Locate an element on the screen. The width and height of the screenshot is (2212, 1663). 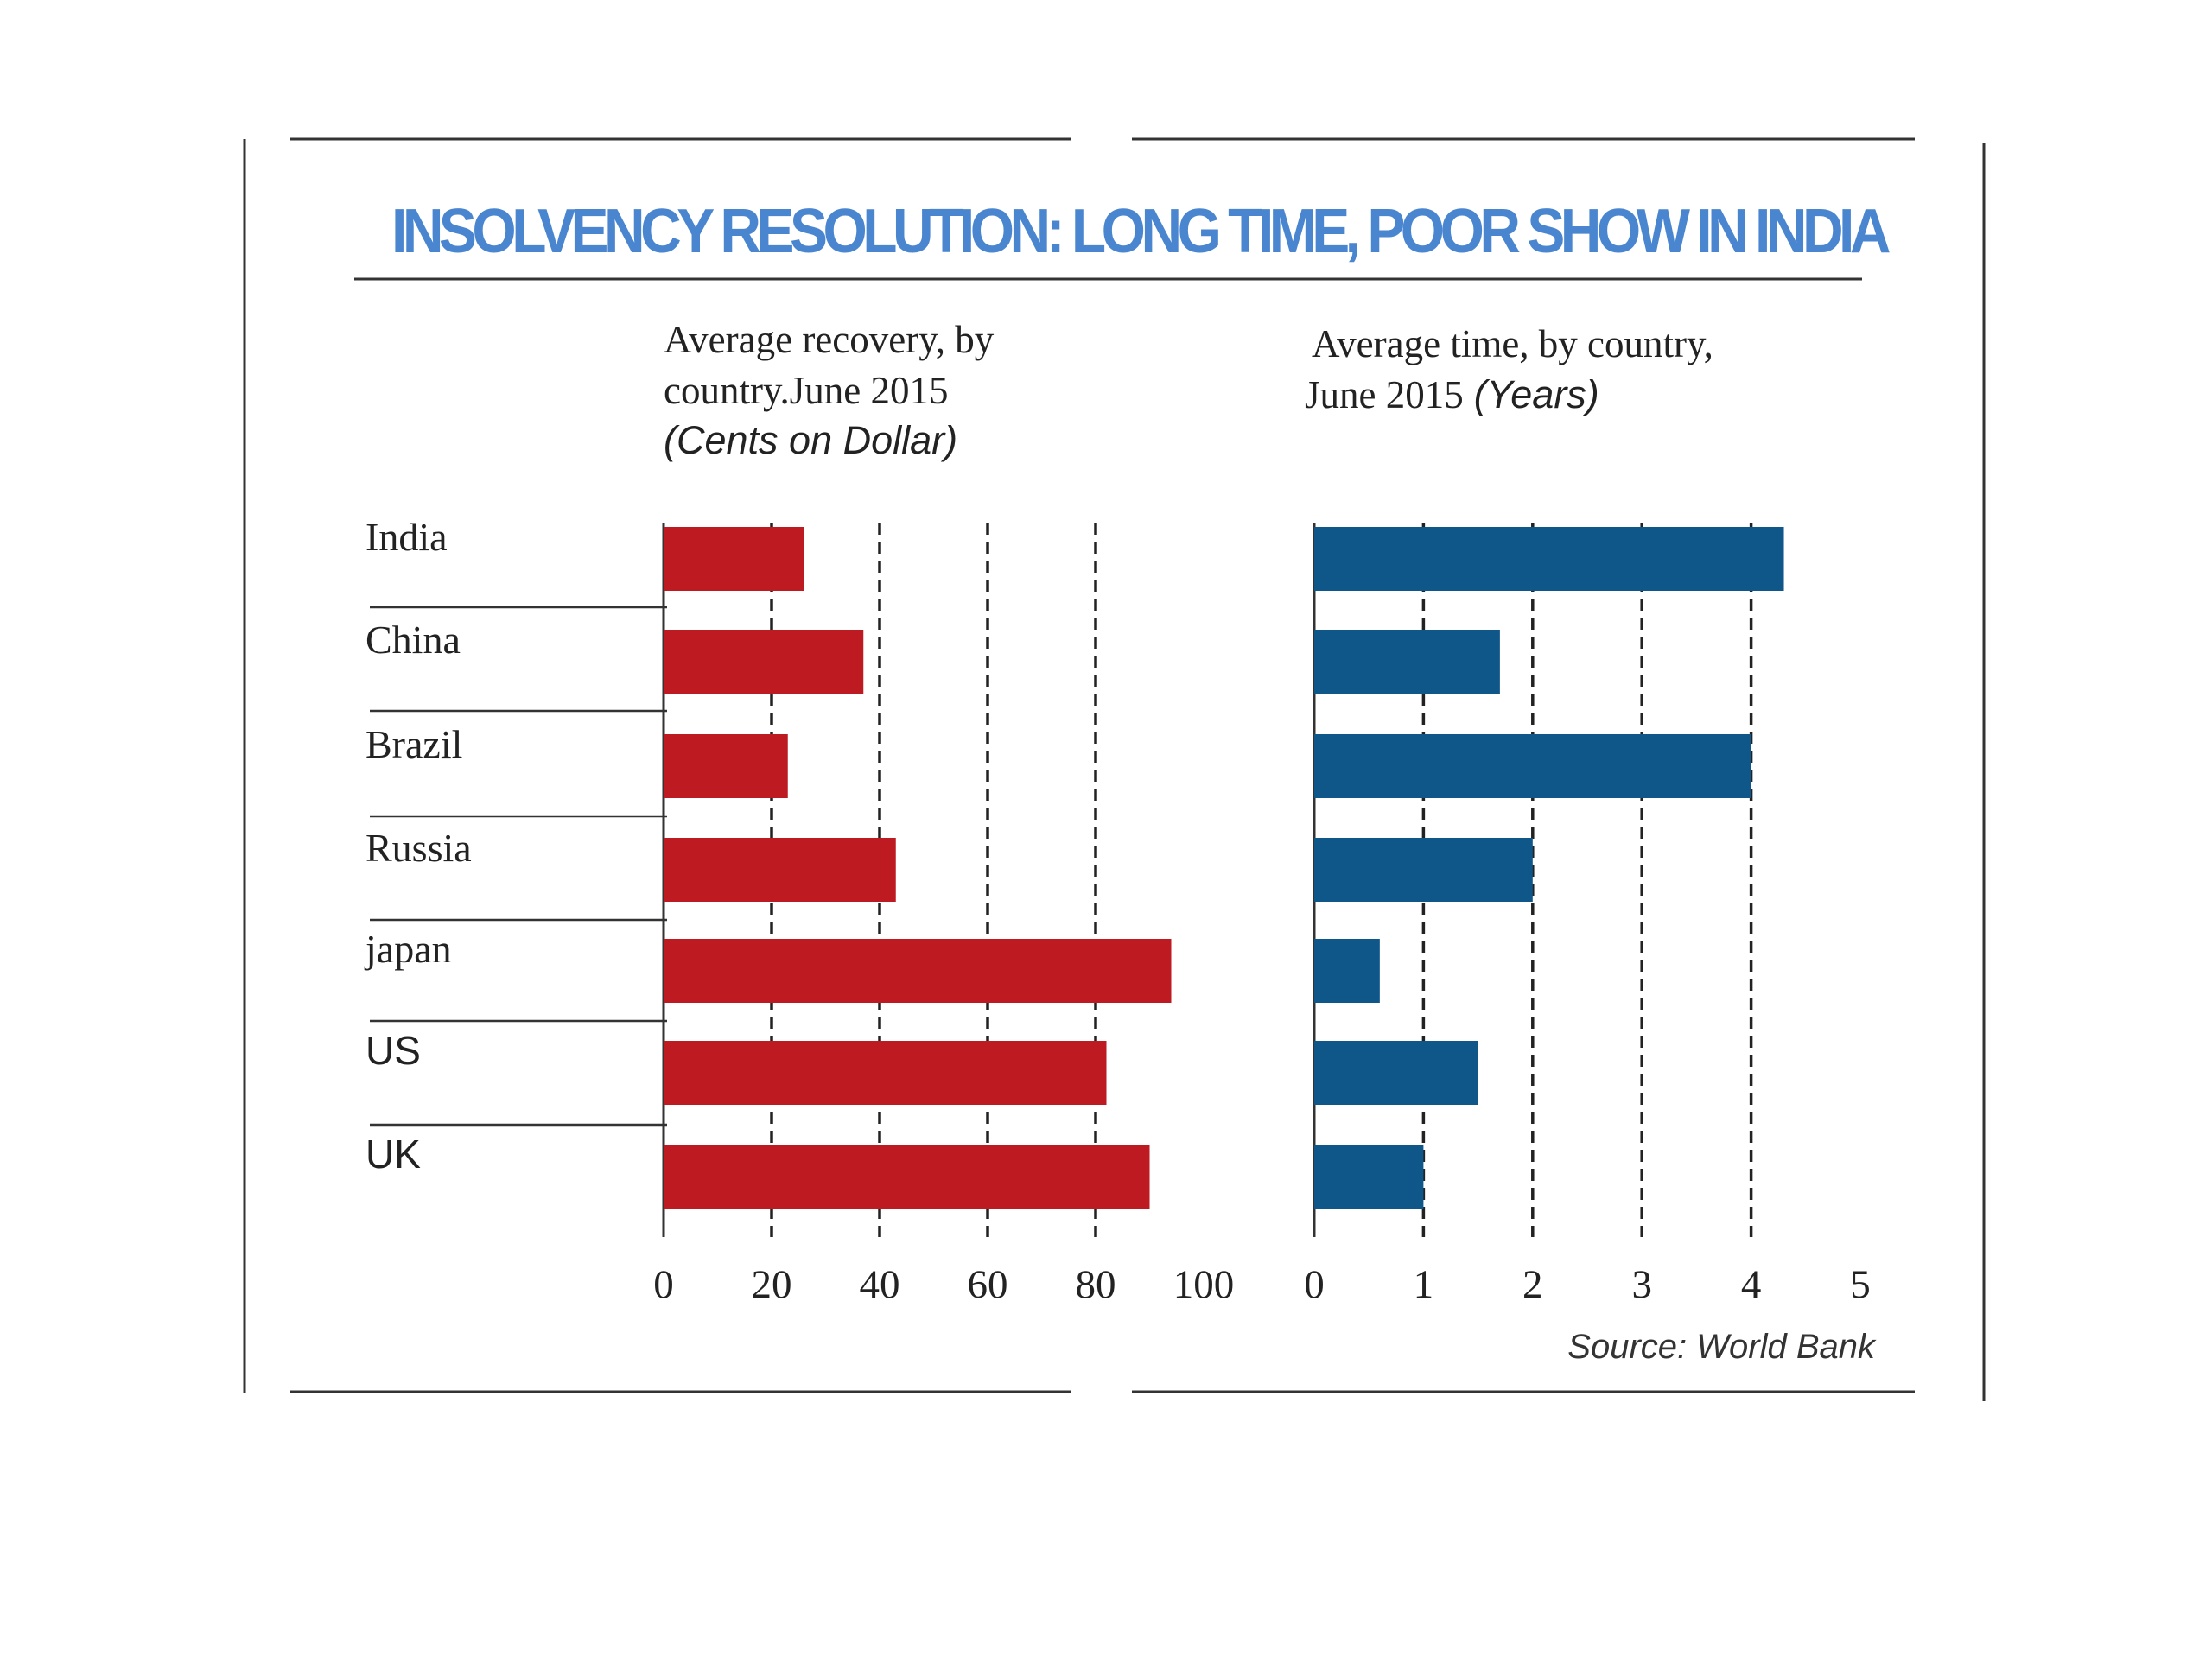
time-tick-3: 3 is located at coordinates (1641, 1285).